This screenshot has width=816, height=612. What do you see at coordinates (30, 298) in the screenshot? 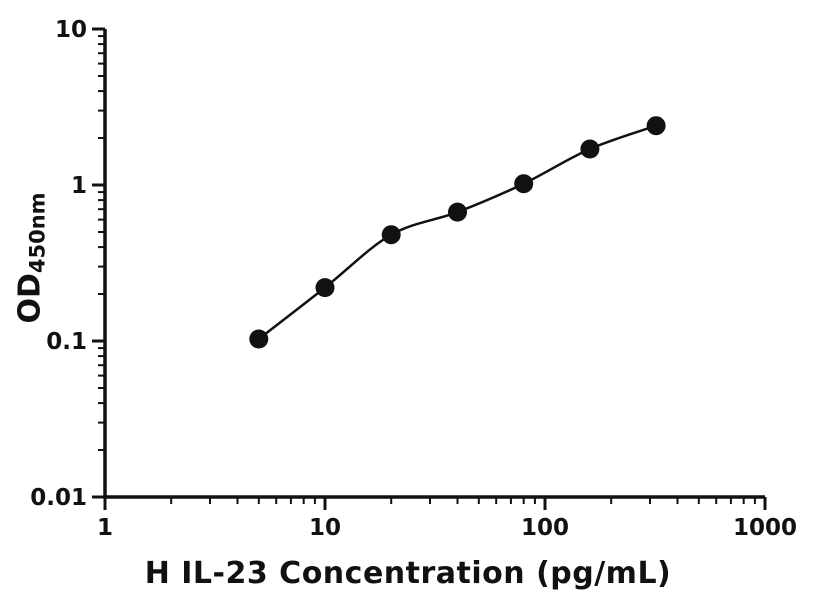
I see `y-axis-title-main: OD` at bounding box center [30, 298].